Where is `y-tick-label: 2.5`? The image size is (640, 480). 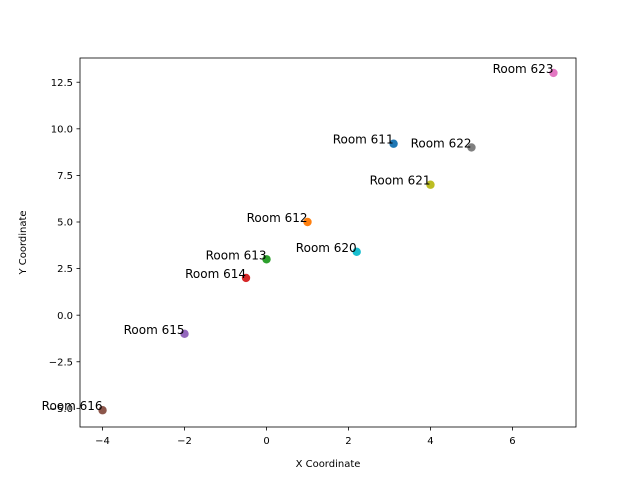 y-tick-label: 2.5 is located at coordinates (65, 269).